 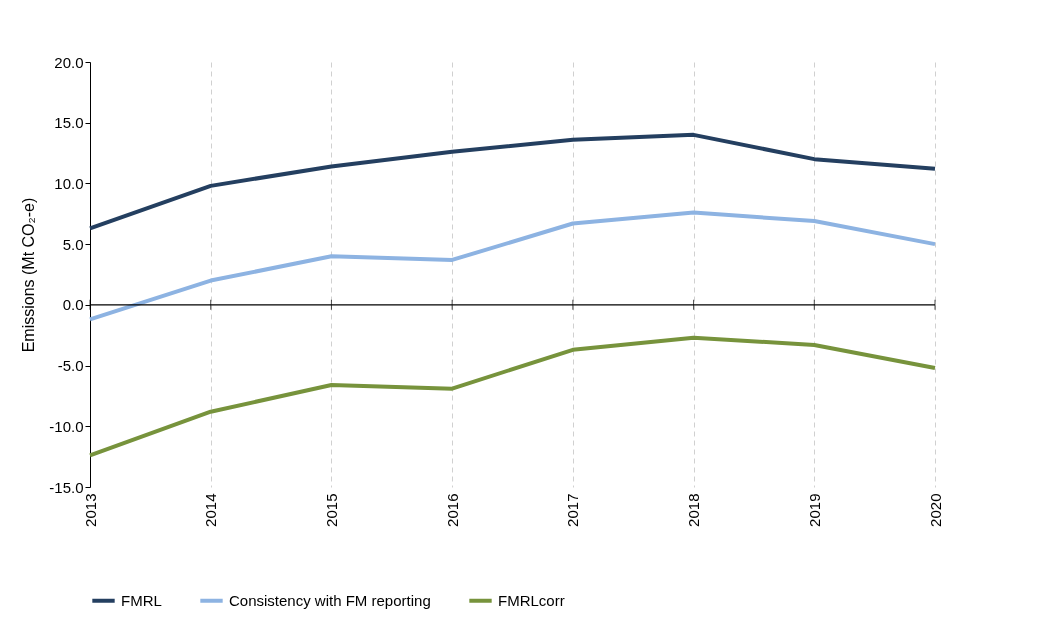 I want to click on legend-label: FMRL, so click(x=141, y=600).